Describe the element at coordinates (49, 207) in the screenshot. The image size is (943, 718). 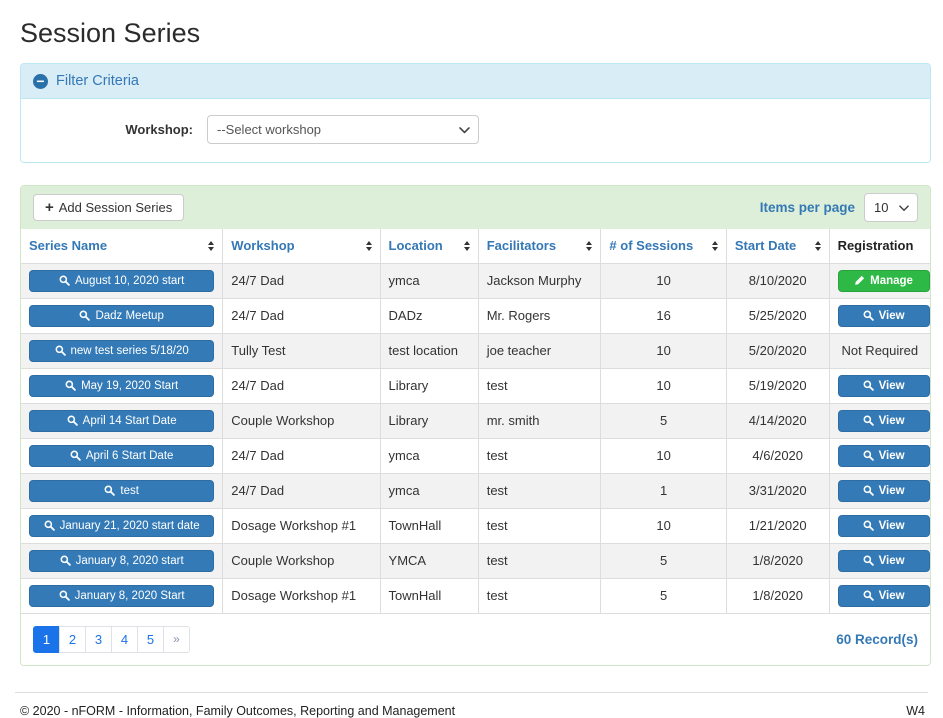
I see `plus-icon: +` at that location.